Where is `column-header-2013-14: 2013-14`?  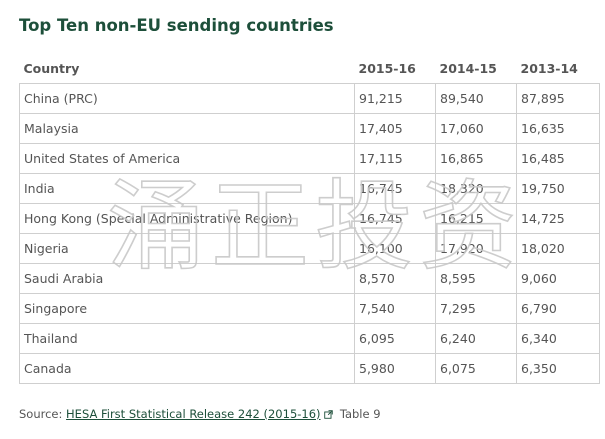 column-header-2013-14: 2013-14 is located at coordinates (549, 68).